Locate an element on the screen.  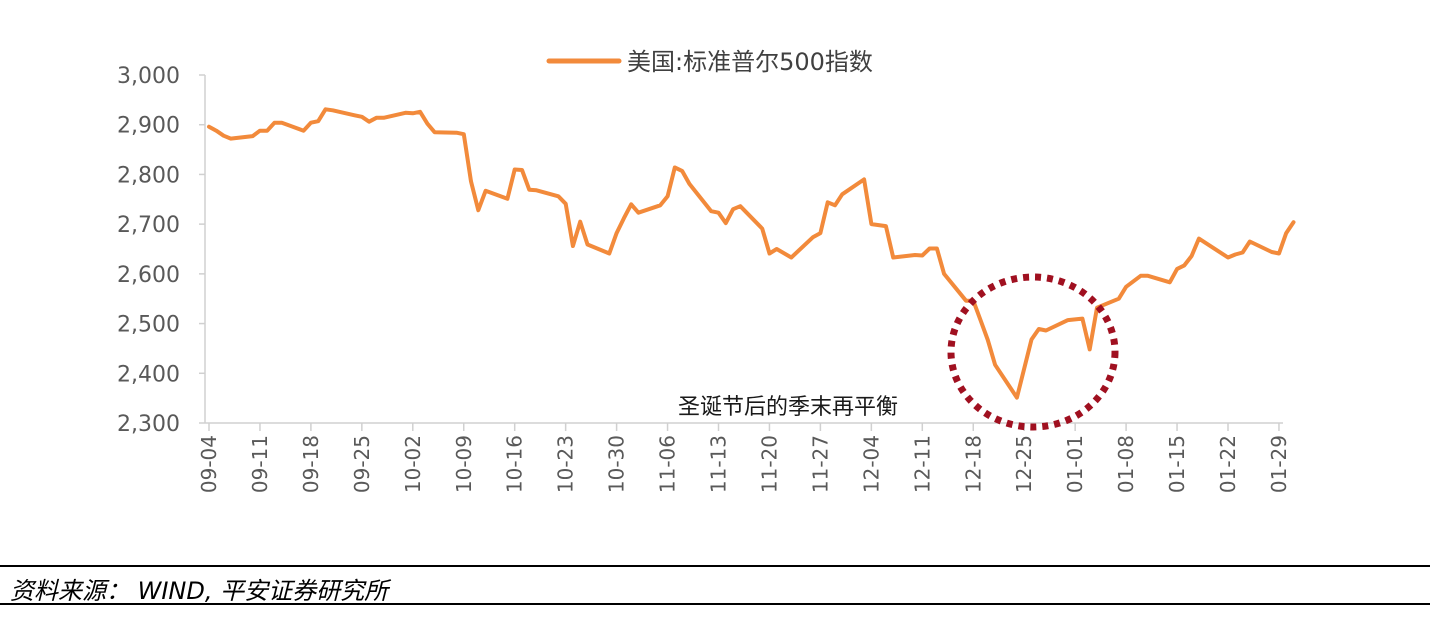
x-tick-label: 01-15 is located at coordinates (1177, 464).